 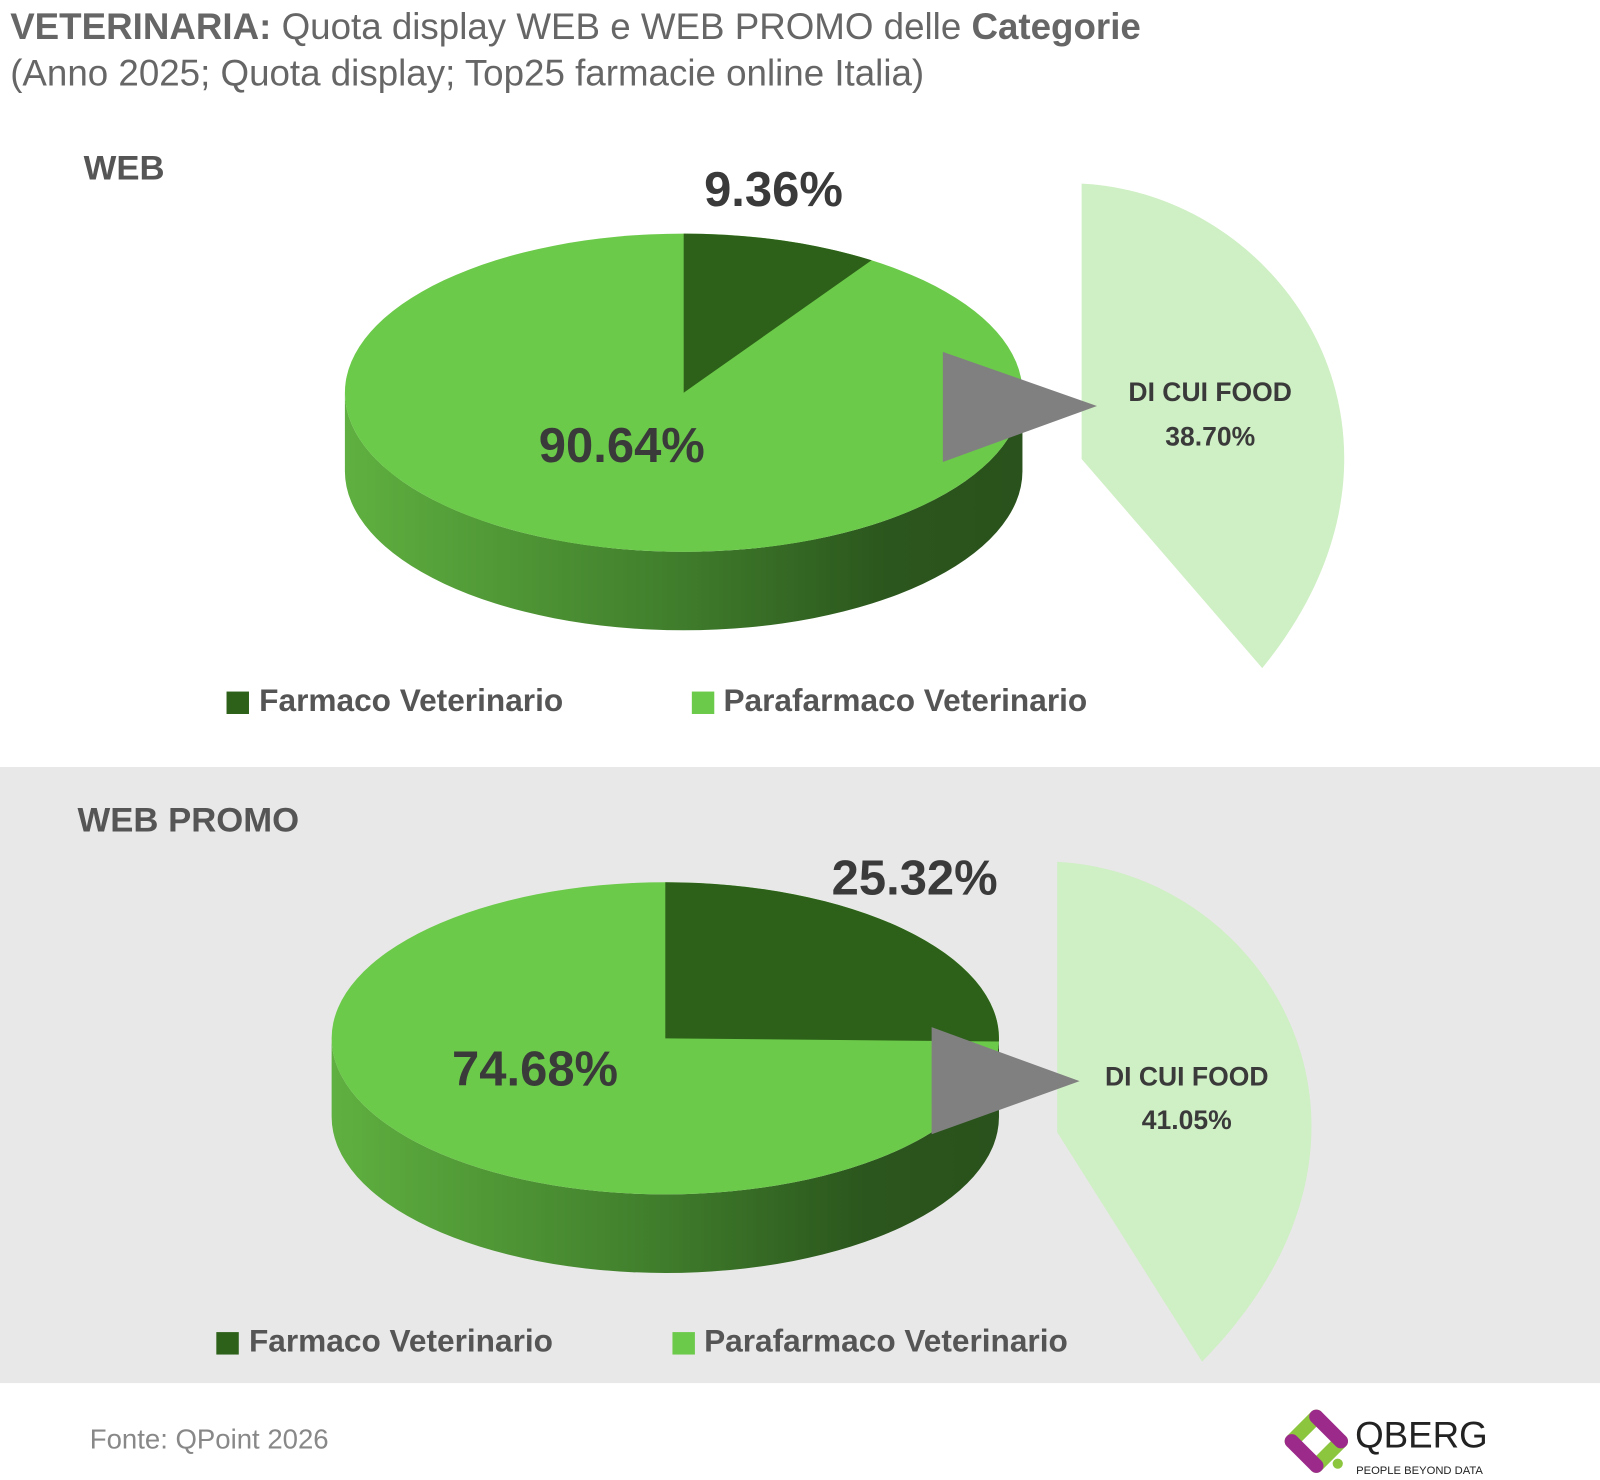 I want to click on legend-swatch-parafarmaco-web-promo, so click(x=683, y=1343).